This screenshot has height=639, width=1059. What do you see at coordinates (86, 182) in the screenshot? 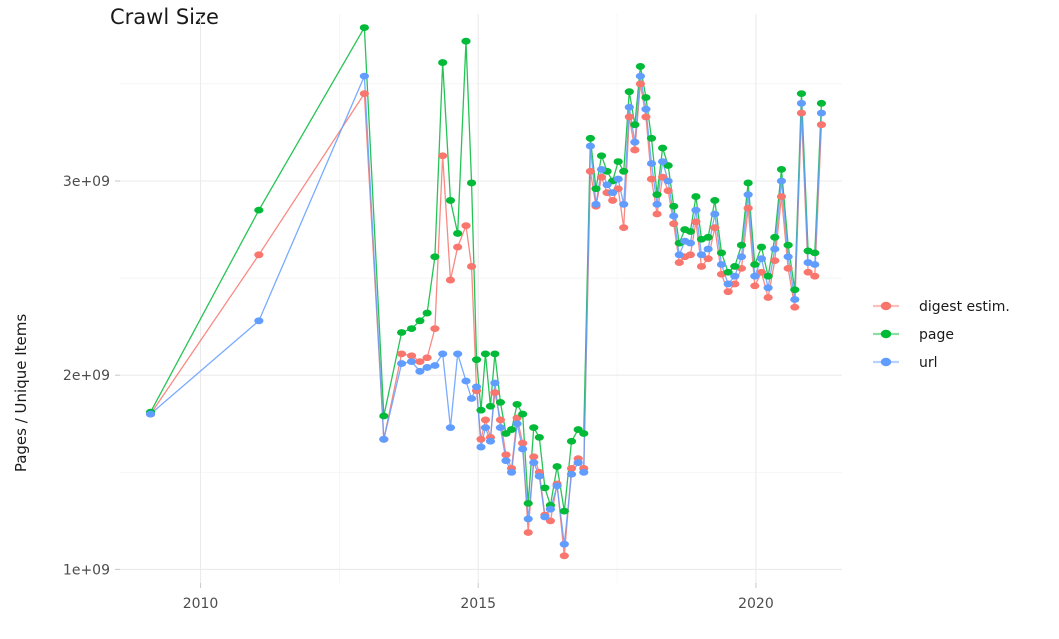
I see `y-tick-label: 3e+09` at bounding box center [86, 182].